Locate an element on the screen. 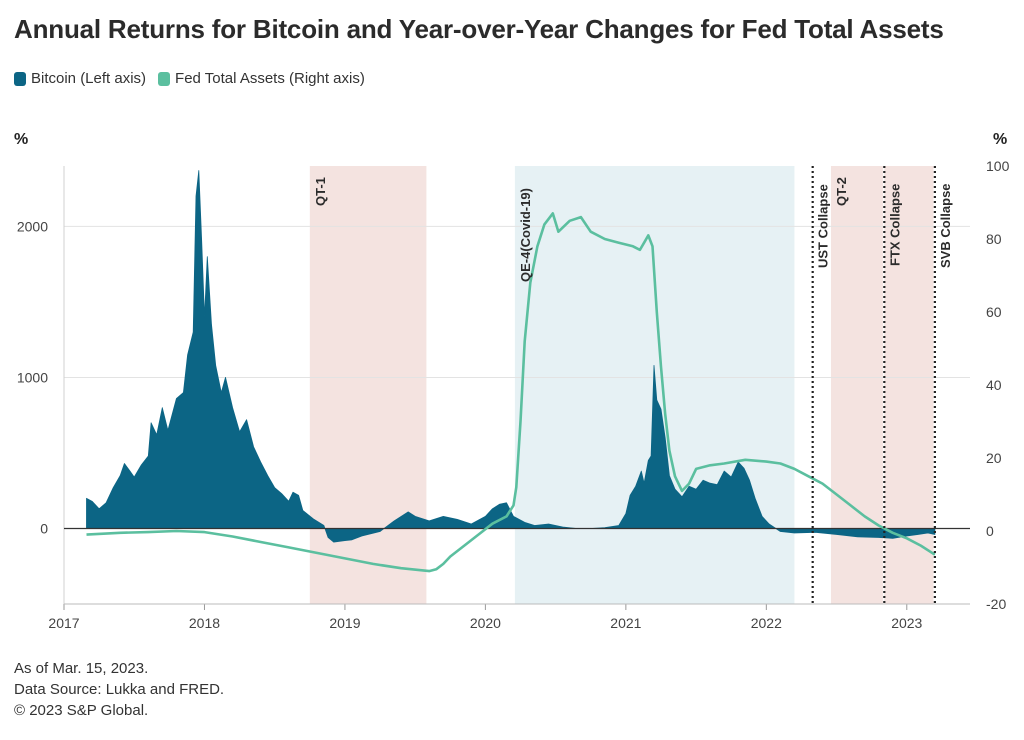  event-label-ust-collapse: UST Collapse is located at coordinates (823, 226).